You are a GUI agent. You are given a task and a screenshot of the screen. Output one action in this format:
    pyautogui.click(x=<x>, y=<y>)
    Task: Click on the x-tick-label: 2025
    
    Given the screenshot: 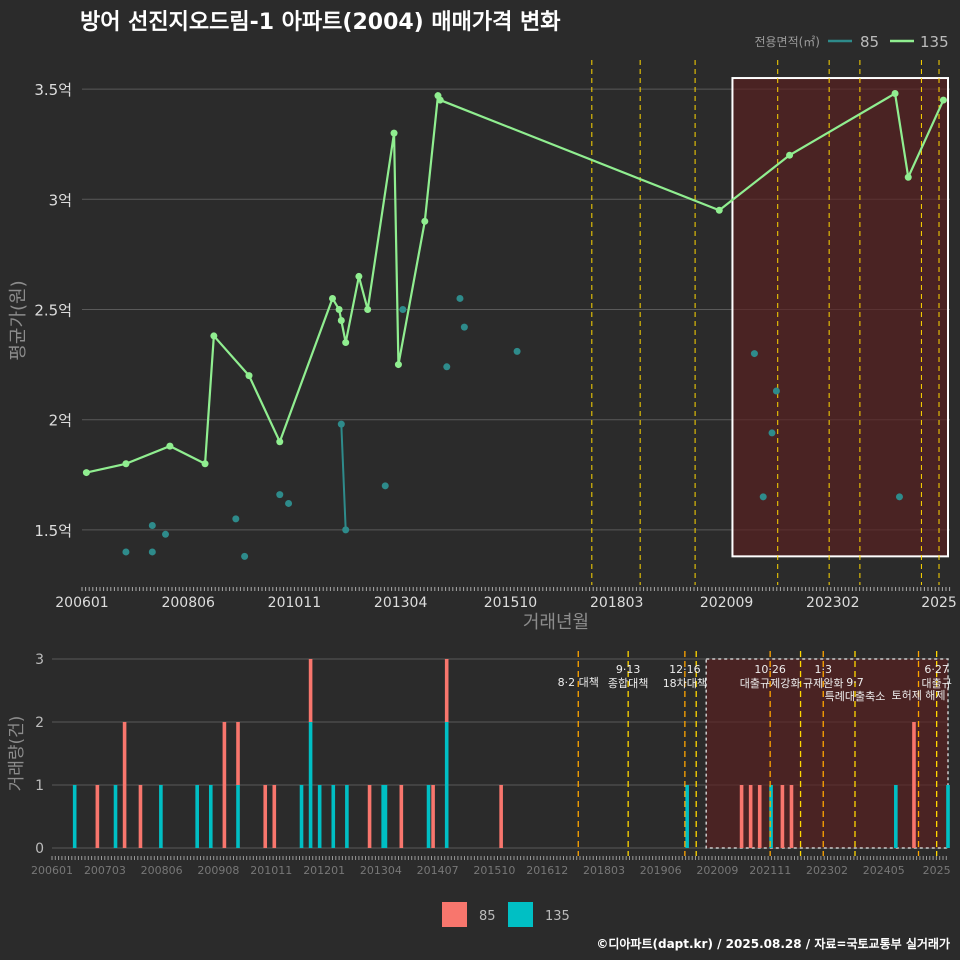 What is the action you would take?
    pyautogui.click(x=939, y=603)
    